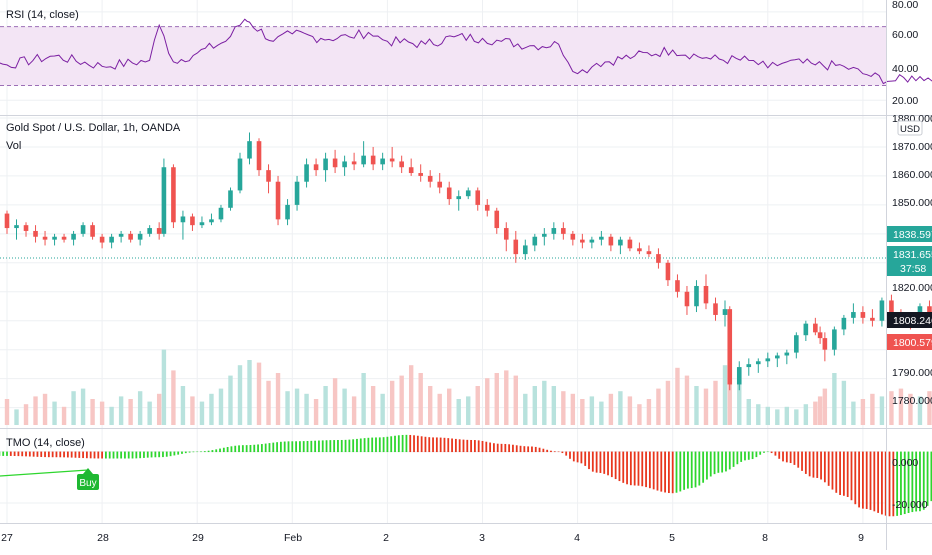 The width and height of the screenshot is (932, 555). Describe the element at coordinates (7, 538) in the screenshot. I see `time-tick: 27` at that location.